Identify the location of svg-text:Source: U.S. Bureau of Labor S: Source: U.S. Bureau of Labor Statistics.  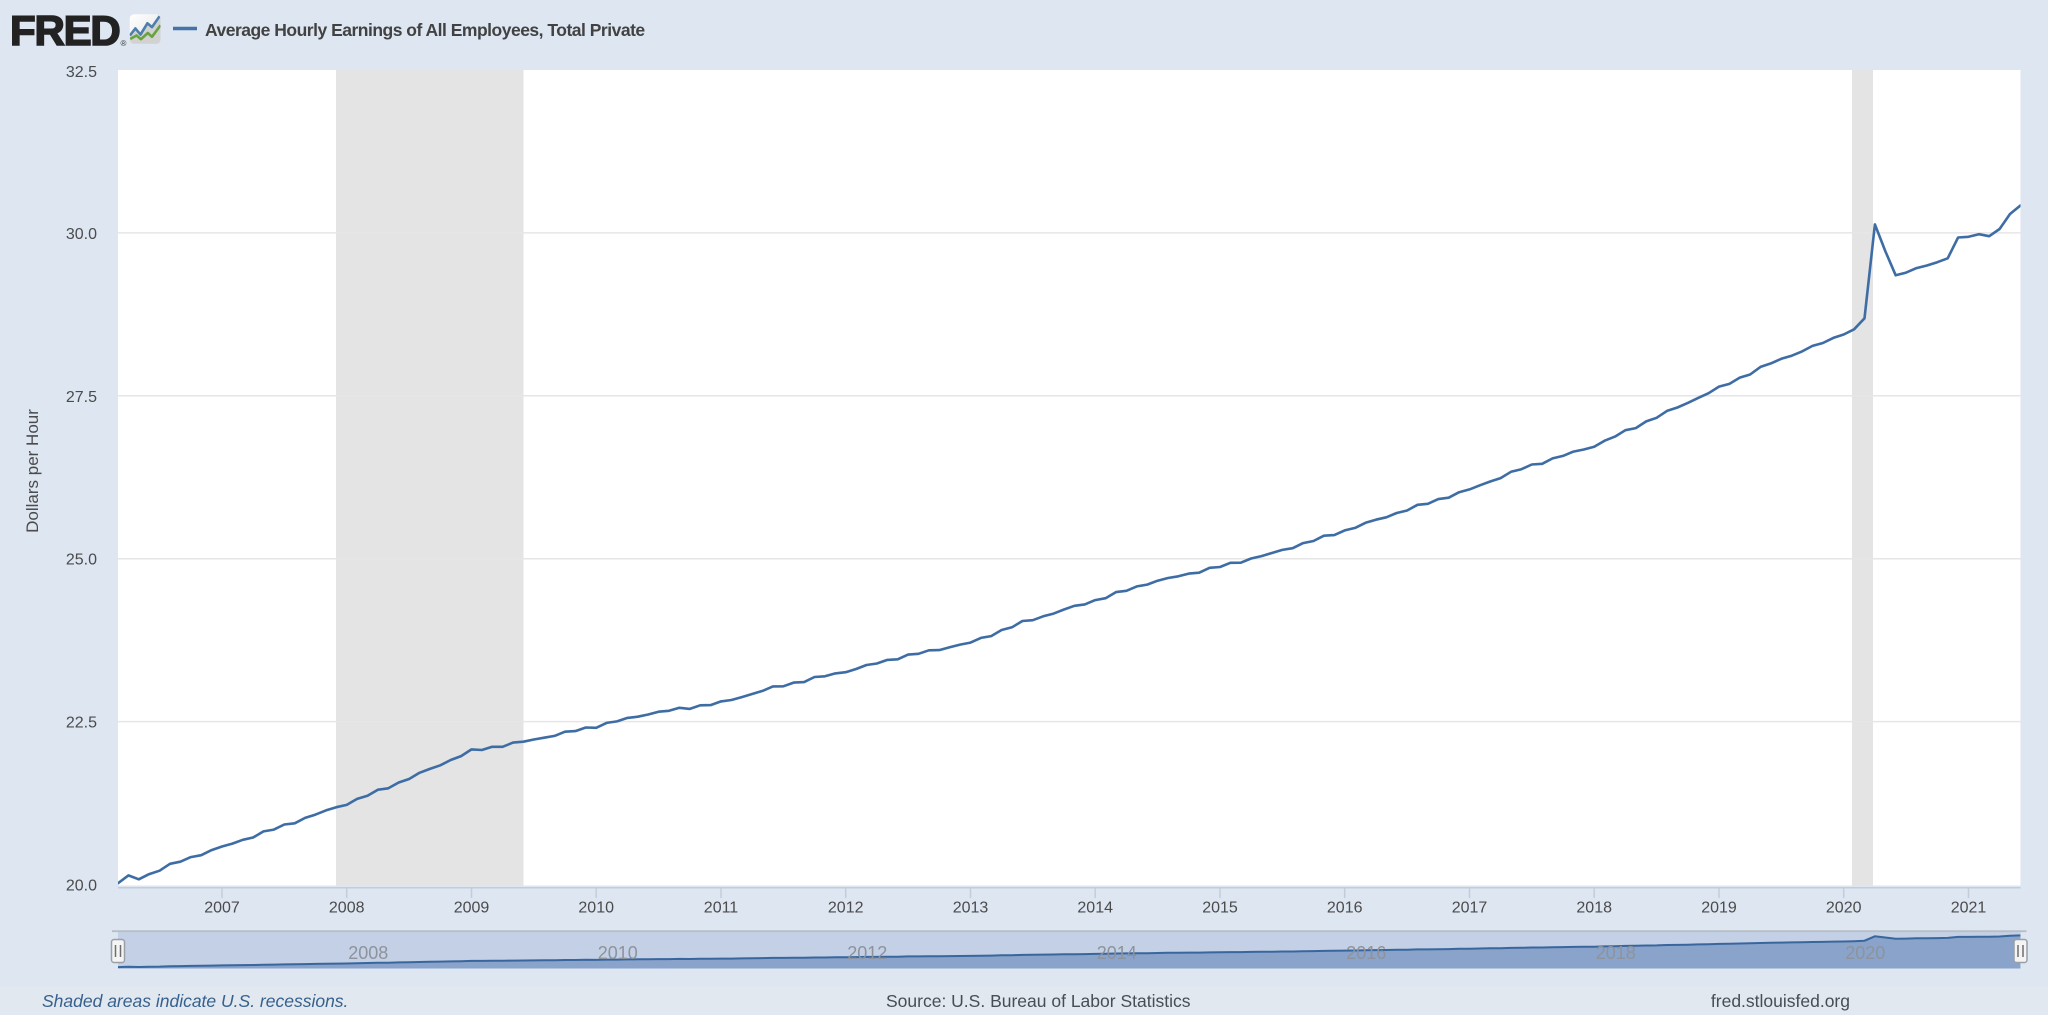
(1038, 1001).